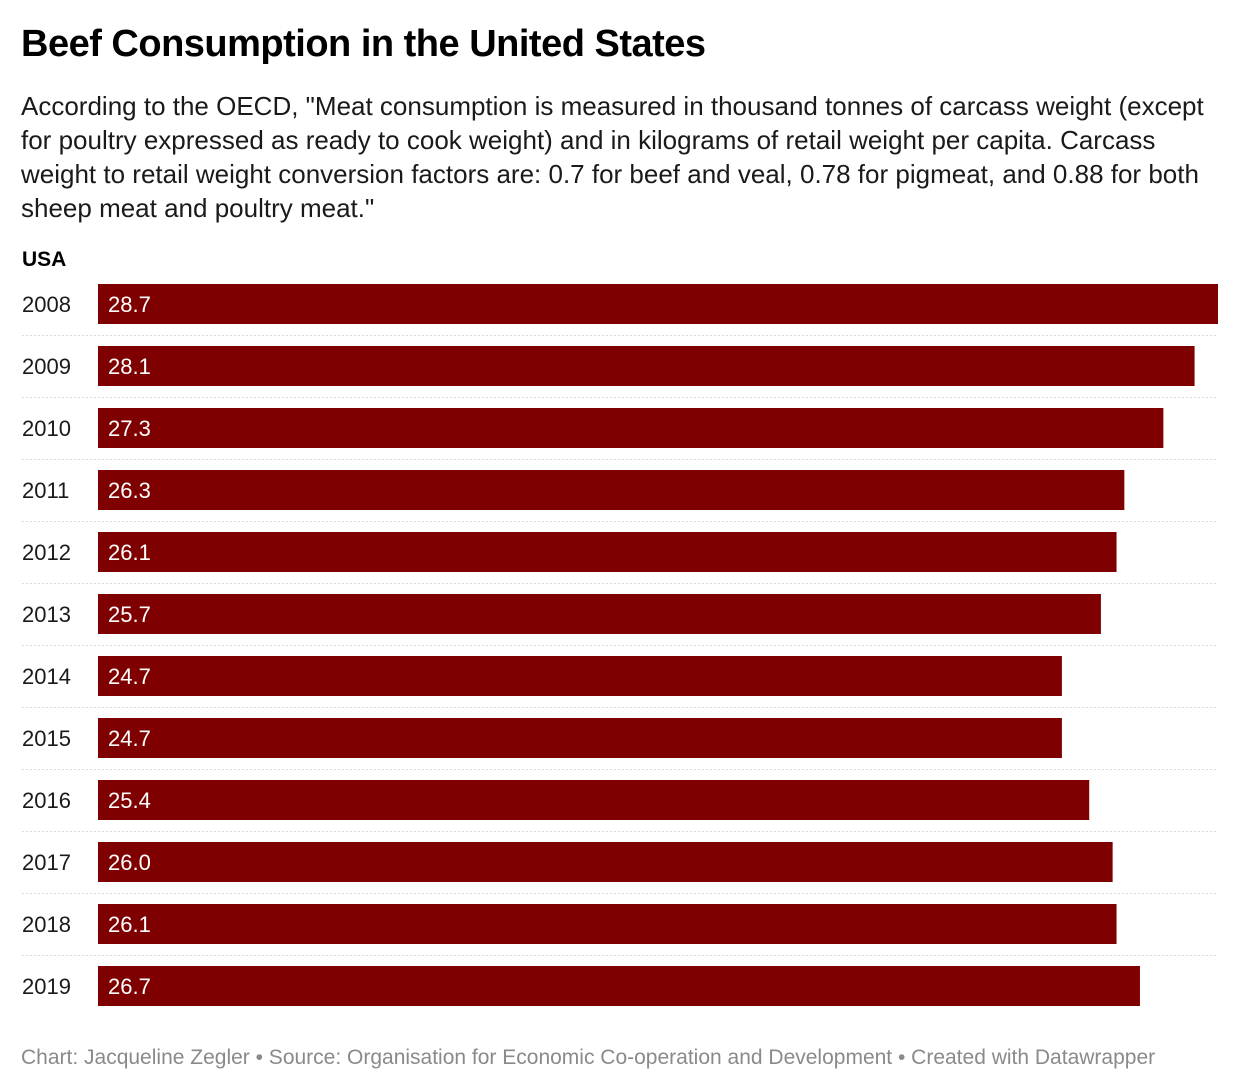 The width and height of the screenshot is (1240, 1092). What do you see at coordinates (129, 490) in the screenshot?
I see `bar-value-label: 26.3` at bounding box center [129, 490].